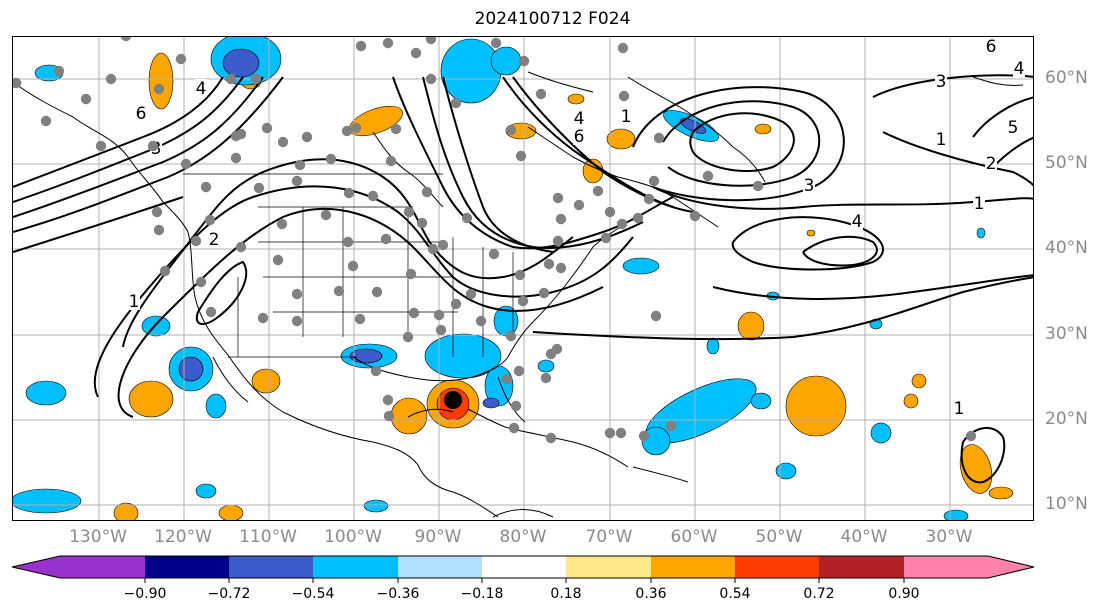 The width and height of the screenshot is (1105, 615). I want to click on lat-tick-label: 60°N, so click(1066, 78).